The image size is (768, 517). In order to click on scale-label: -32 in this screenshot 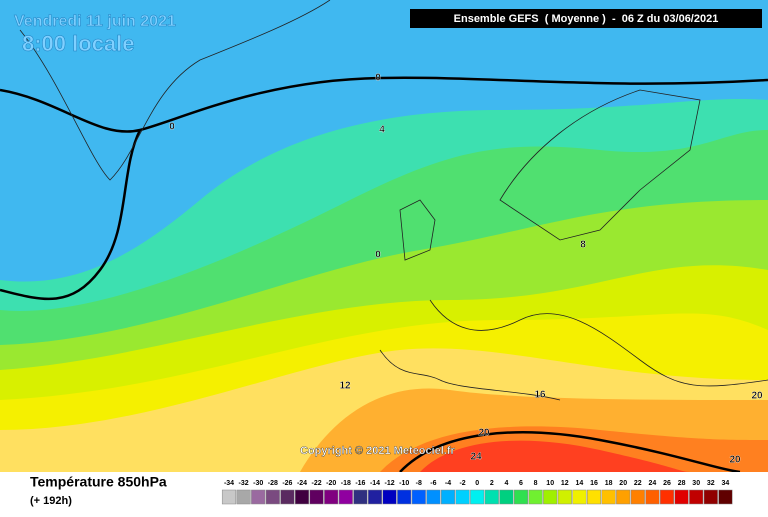, I will do `click(244, 483)`.